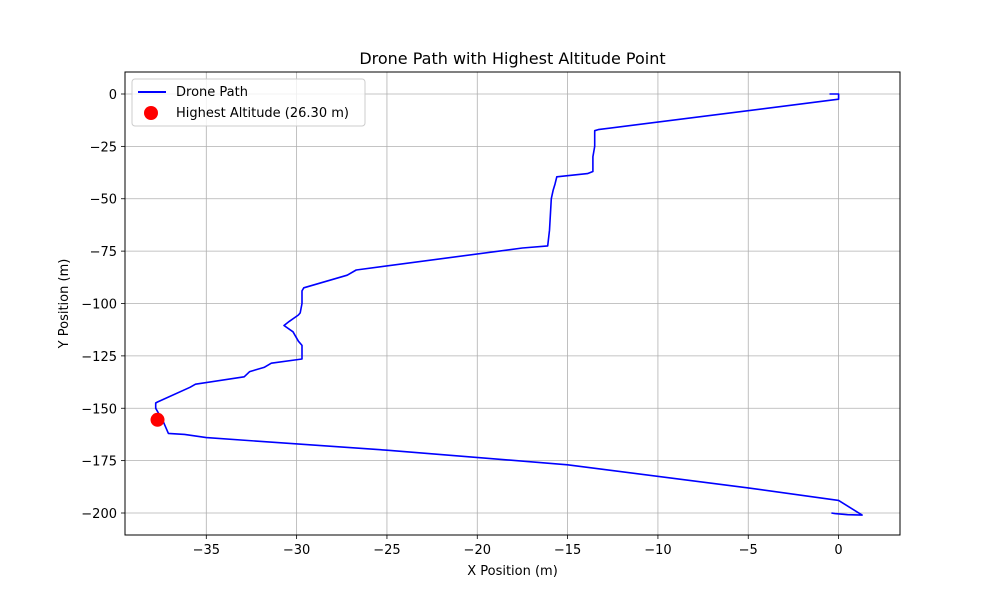 This screenshot has width=1000, height=600. Describe the element at coordinates (657, 550) in the screenshot. I see `x-tick-label: −10` at that location.